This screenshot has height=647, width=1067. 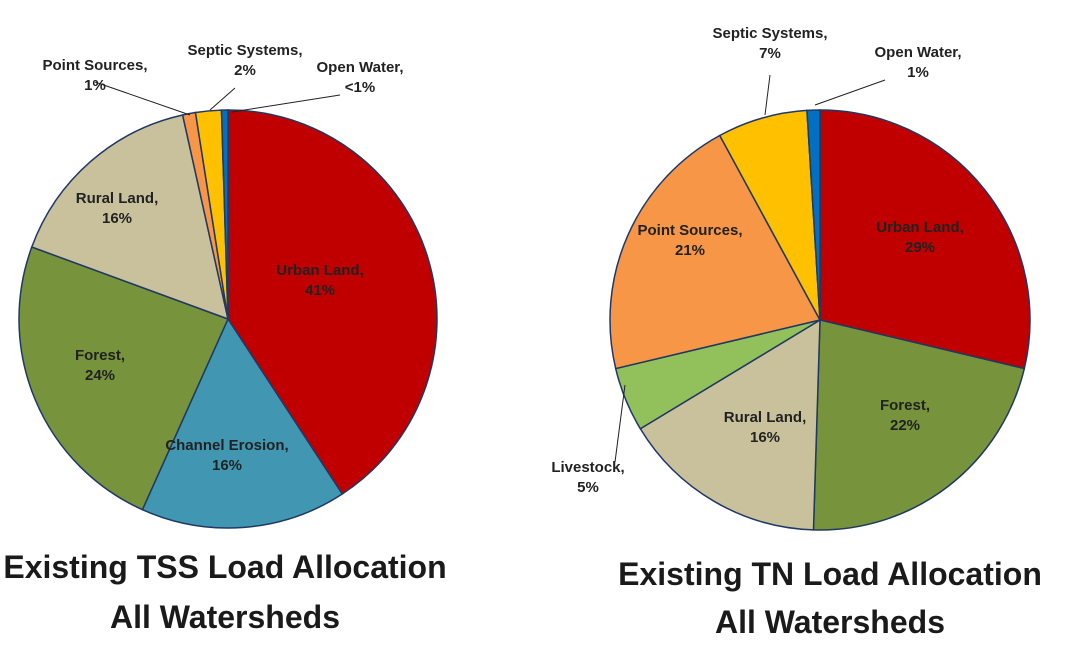 I want to click on slice-label: Urban Land, 29%, so click(x=920, y=237).